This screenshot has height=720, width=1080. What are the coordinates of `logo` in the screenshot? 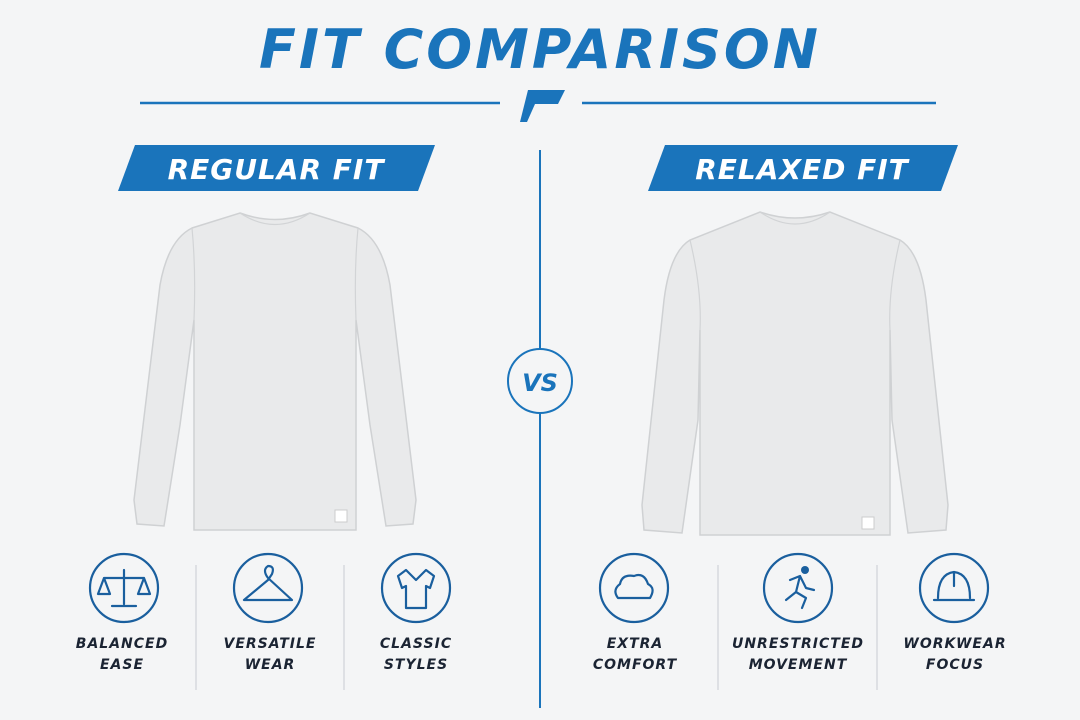 It's located at (542, 106).